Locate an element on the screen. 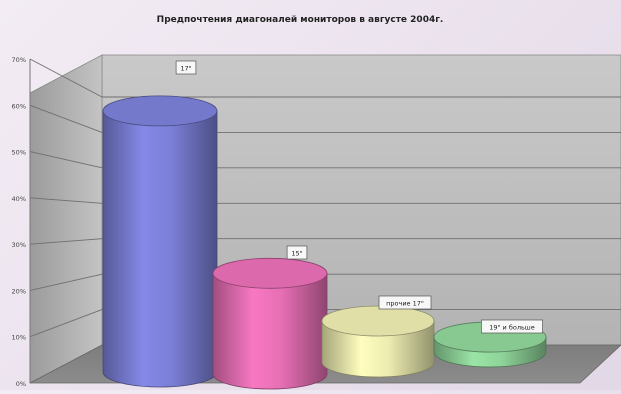 This screenshot has width=621, height=394. y-tick-label: 50% is located at coordinates (19, 153).